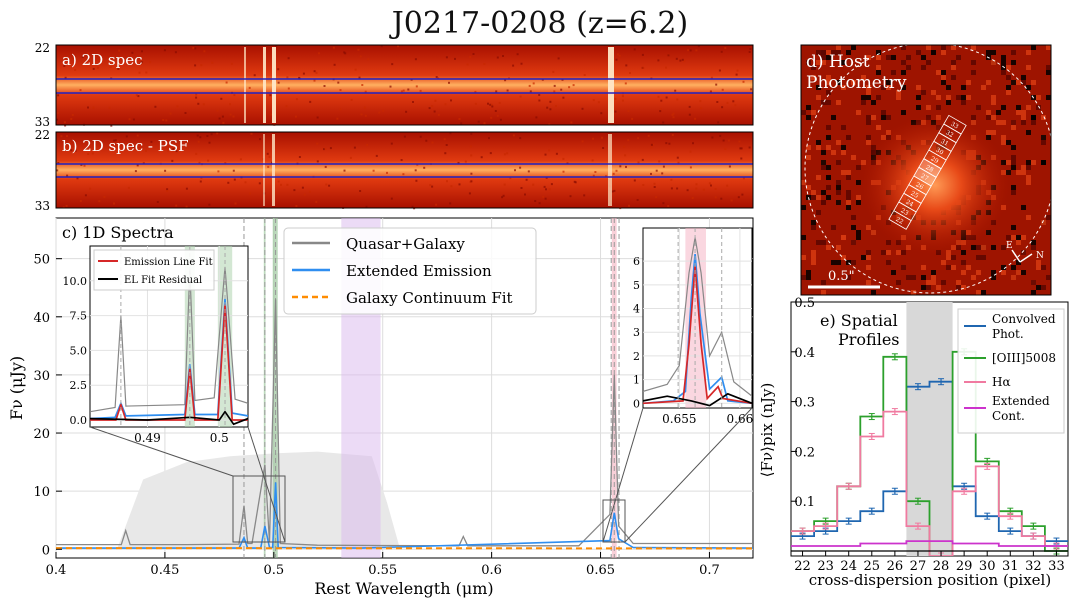  I want to click on figure-title: J0217-0208 (z=6.2), so click(540, 23).